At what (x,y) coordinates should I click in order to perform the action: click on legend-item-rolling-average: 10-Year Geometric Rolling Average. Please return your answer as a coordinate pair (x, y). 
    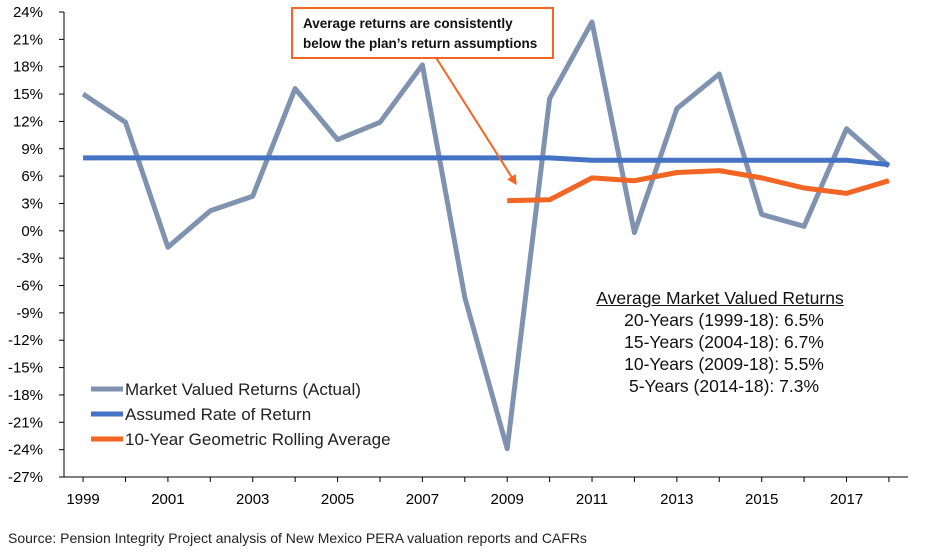
    Looking at the image, I should click on (258, 439).